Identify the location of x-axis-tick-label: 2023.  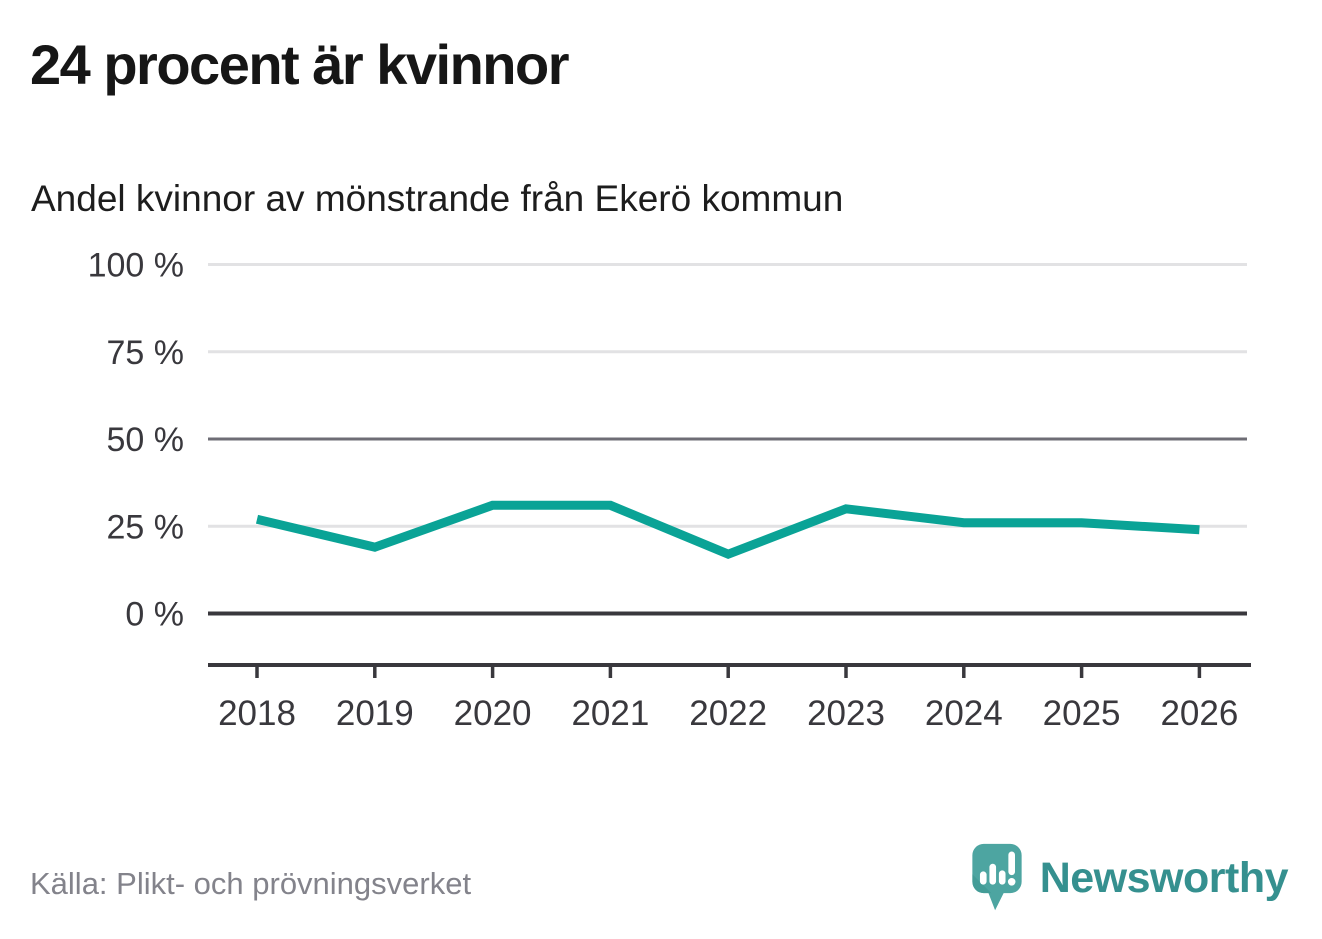
(846, 713).